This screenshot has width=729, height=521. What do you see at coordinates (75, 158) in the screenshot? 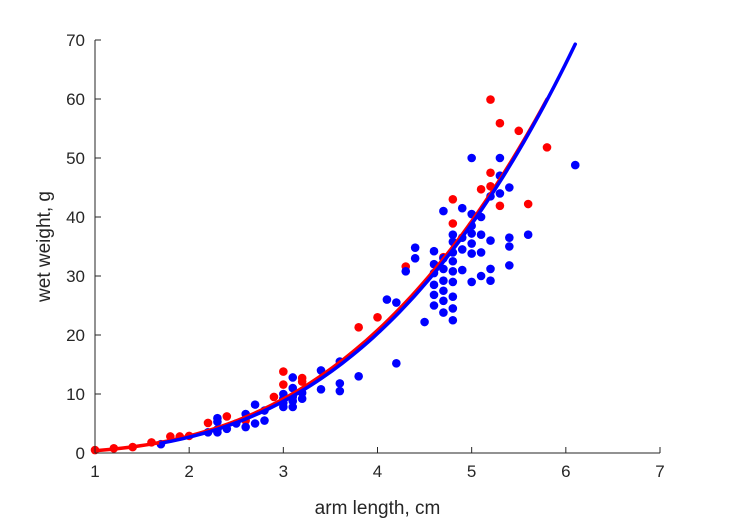
I see `y-tick-label: 50` at bounding box center [75, 158].